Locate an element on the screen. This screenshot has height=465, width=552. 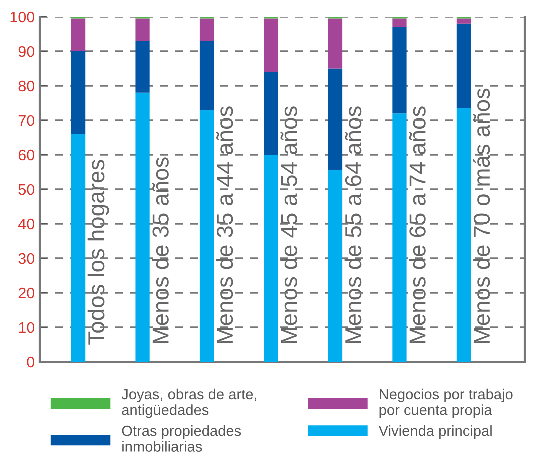
legend-label: Negocios por trabajo por cuenta propia is located at coordinates (446, 403).